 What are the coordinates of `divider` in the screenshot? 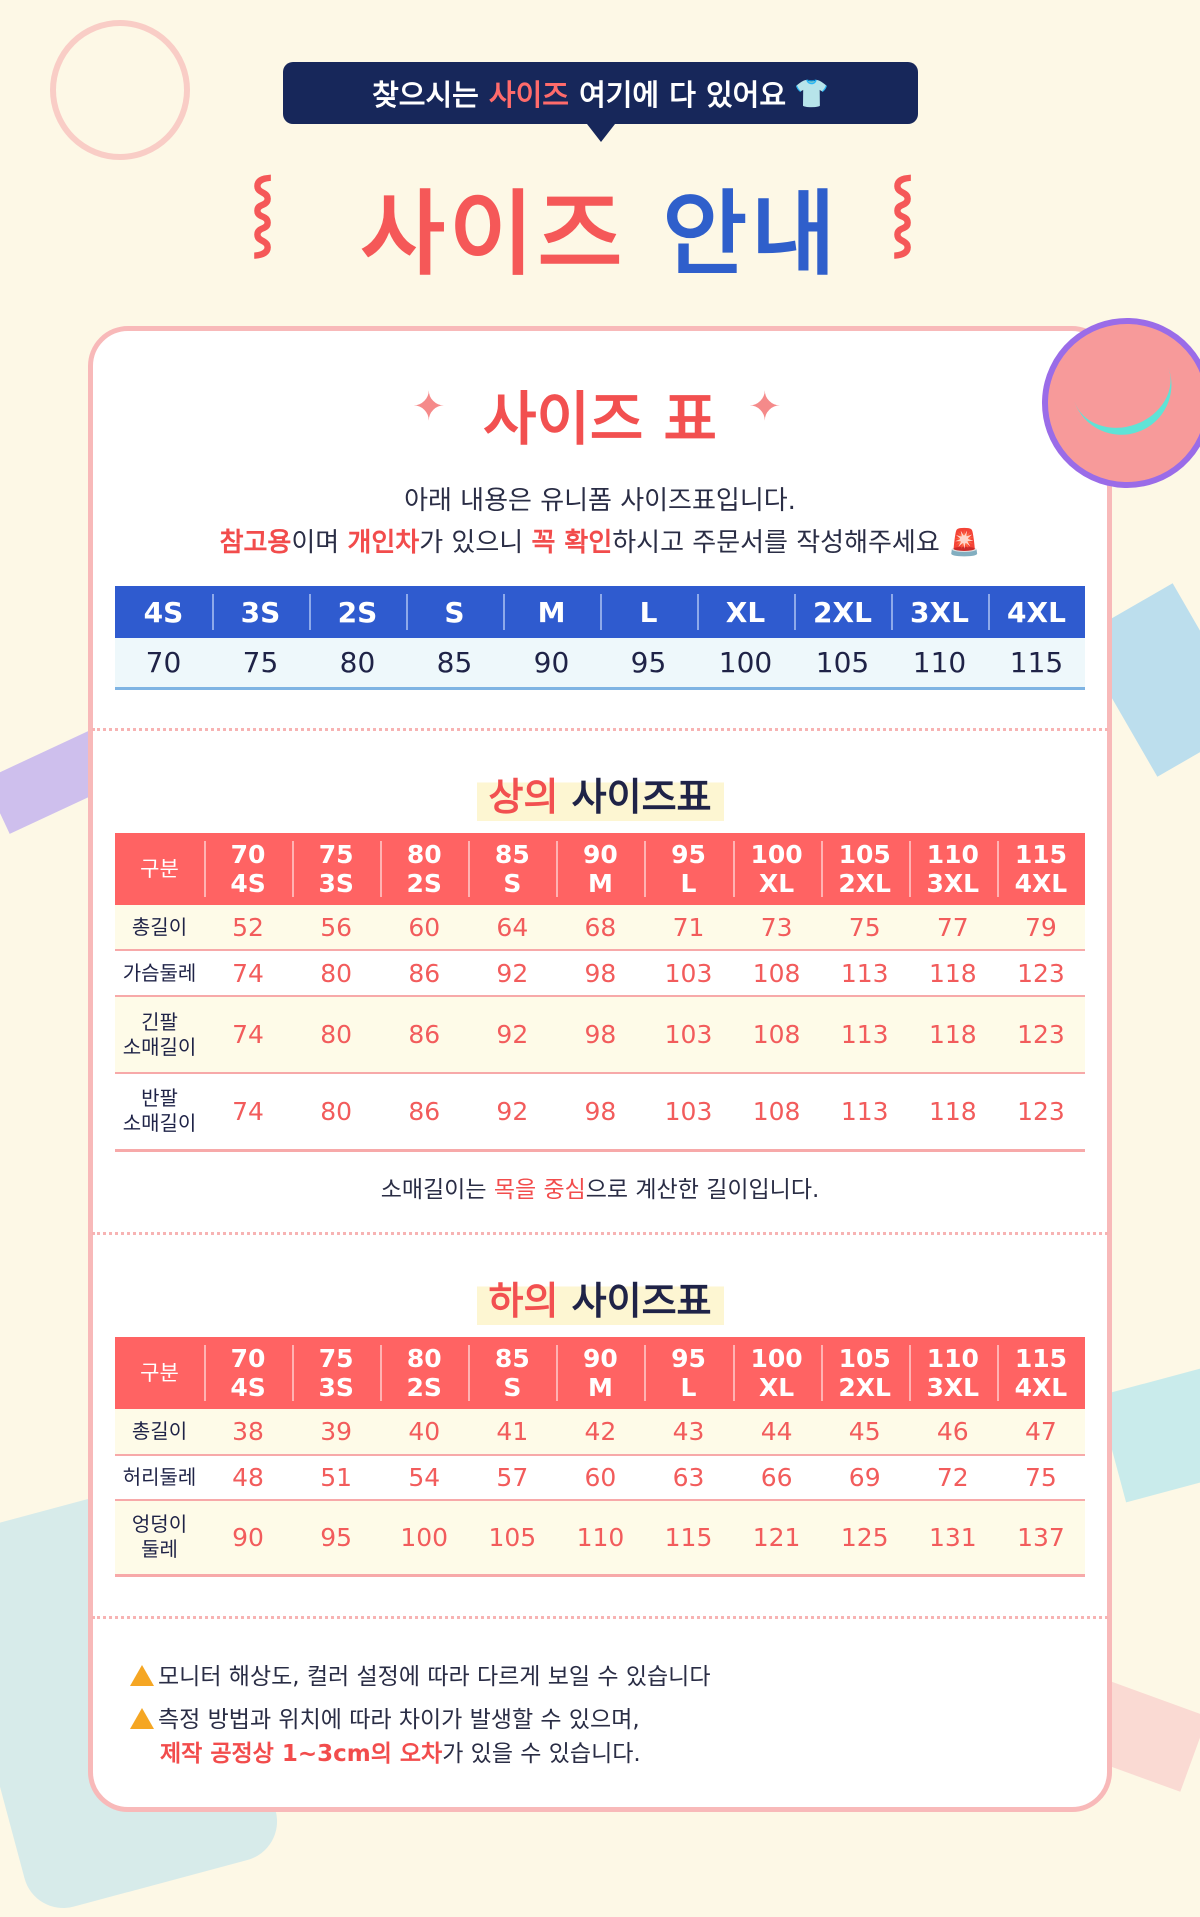 It's located at (600, 1233).